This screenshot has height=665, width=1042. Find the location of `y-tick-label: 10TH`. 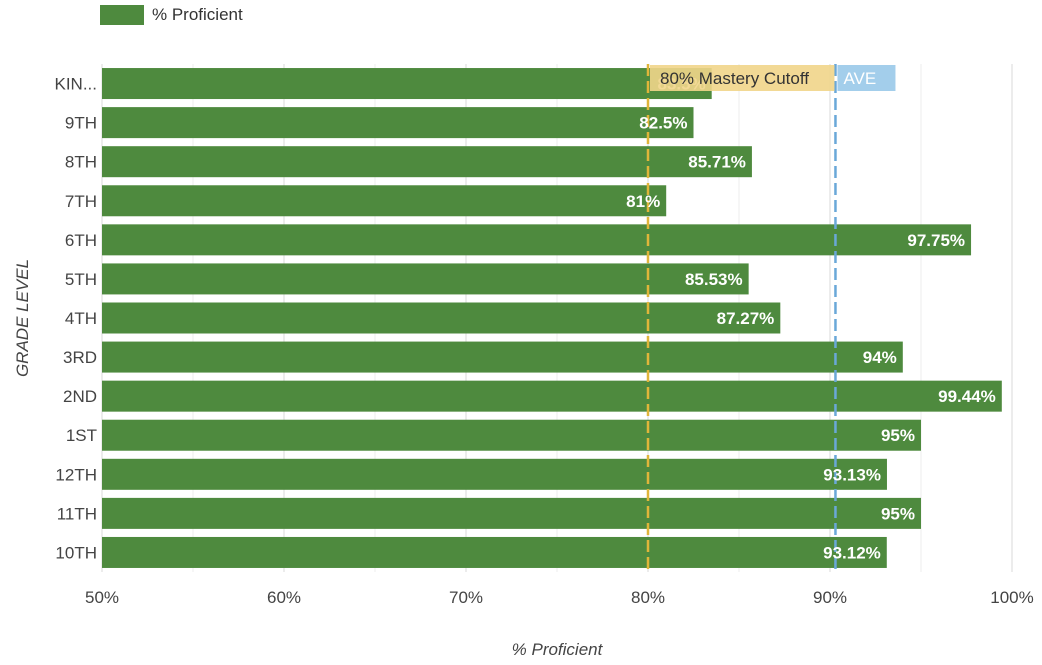

y-tick-label: 10TH is located at coordinates (76, 552).